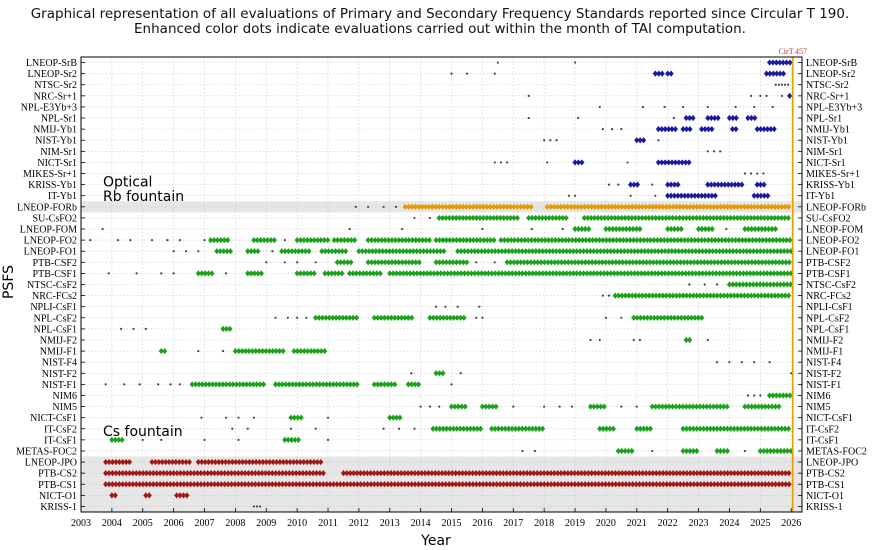 The width and height of the screenshot is (880, 550). I want to click on row-label-left: NTSC-Sr2, so click(55, 85).